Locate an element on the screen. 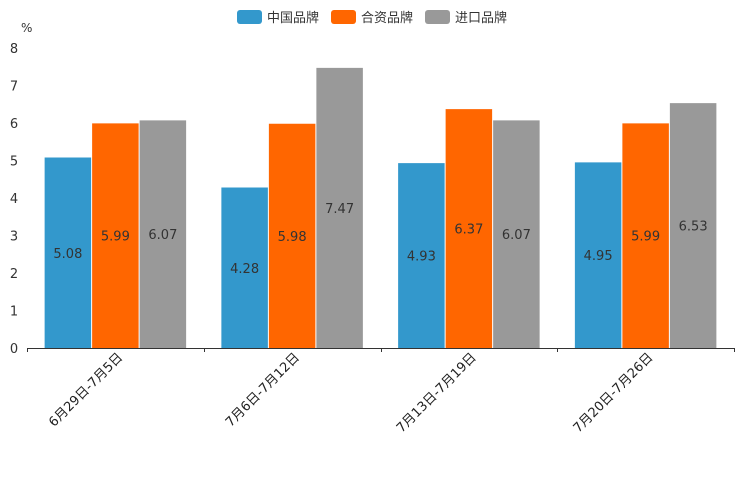 This screenshot has height=496, width=744. legend-item-joint: 合资品牌 is located at coordinates (371, 16).